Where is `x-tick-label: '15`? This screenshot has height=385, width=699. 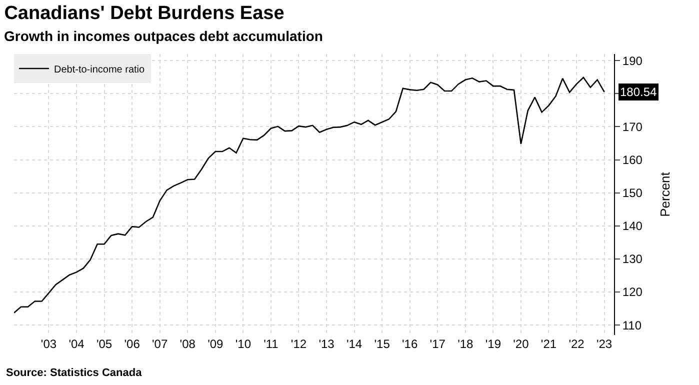
x-tick-label: '15 is located at coordinates (382, 344).